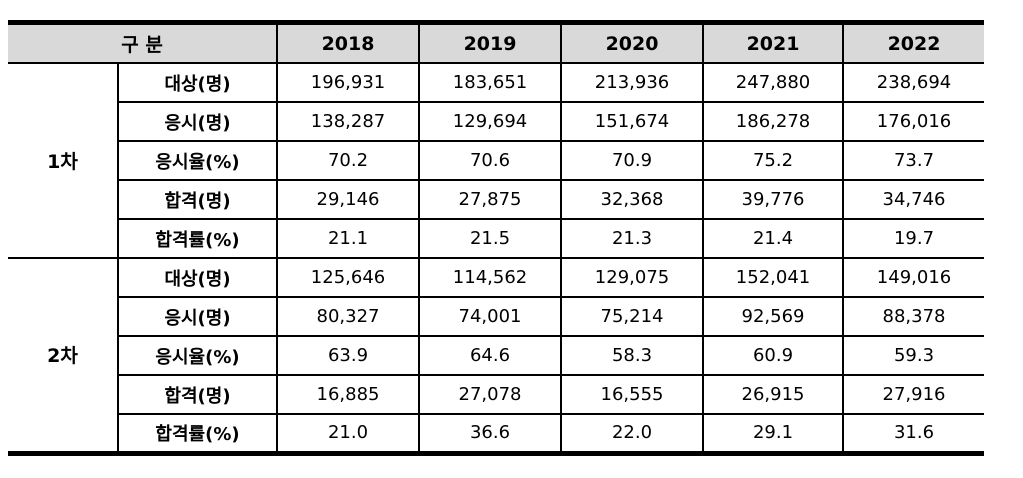 The height and width of the screenshot is (478, 1023). I want to click on value-cell: 26,915, so click(773, 394).